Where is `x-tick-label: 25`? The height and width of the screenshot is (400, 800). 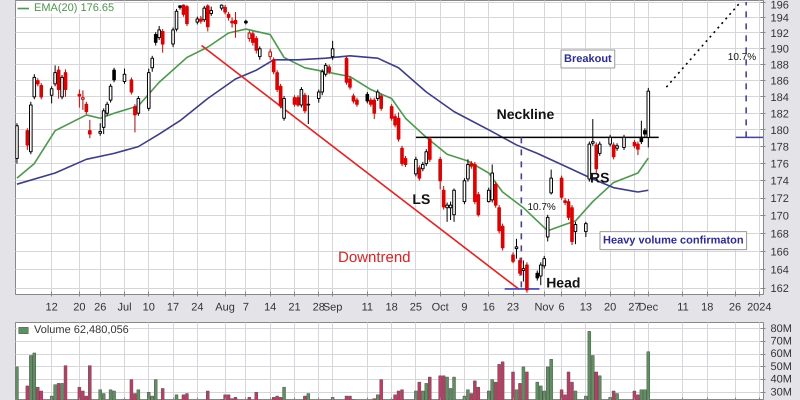
x-tick-label: 25 is located at coordinates (416, 308).